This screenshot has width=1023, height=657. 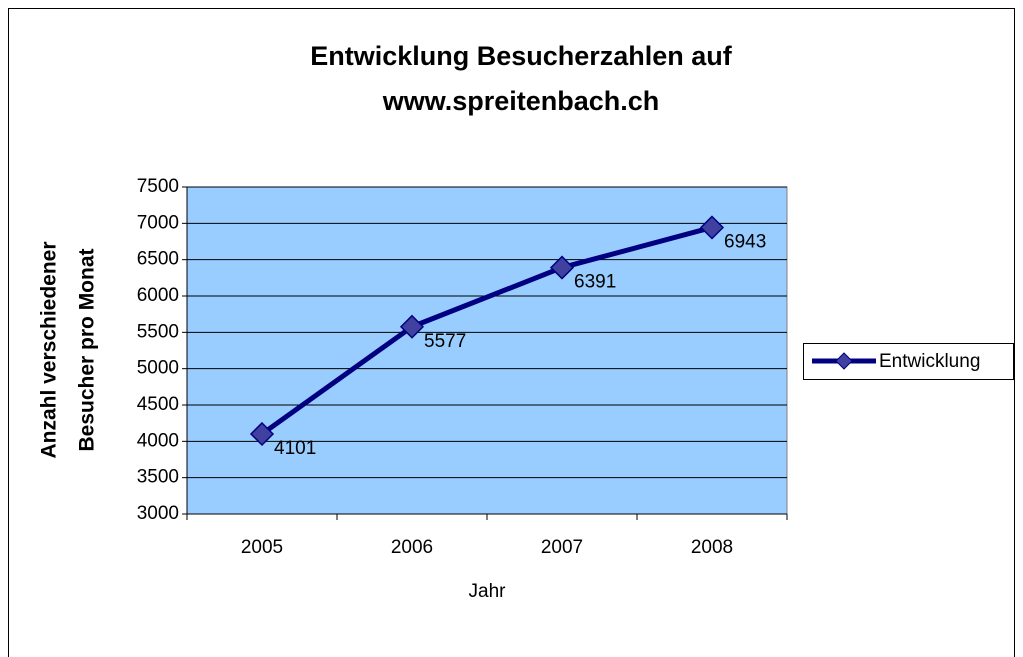 I want to click on data-label: 6943, so click(x=745, y=241).